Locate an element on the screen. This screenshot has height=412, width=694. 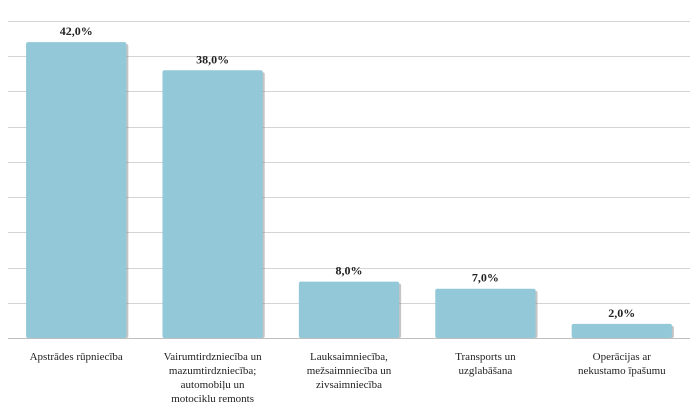
data-label-0: 42,0% is located at coordinates (76, 31).